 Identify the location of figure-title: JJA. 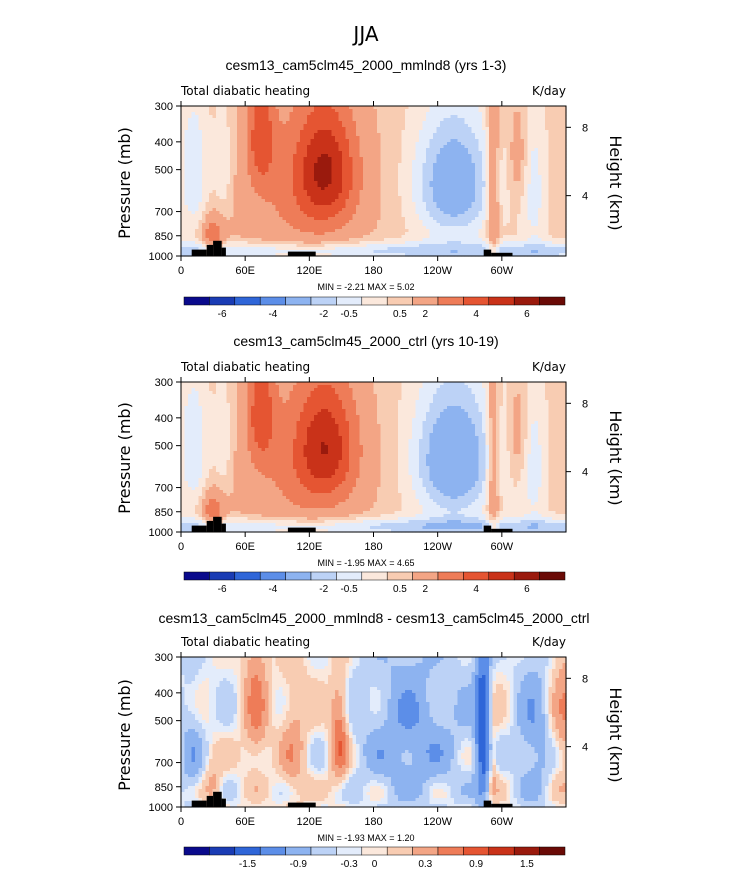
(364, 34).